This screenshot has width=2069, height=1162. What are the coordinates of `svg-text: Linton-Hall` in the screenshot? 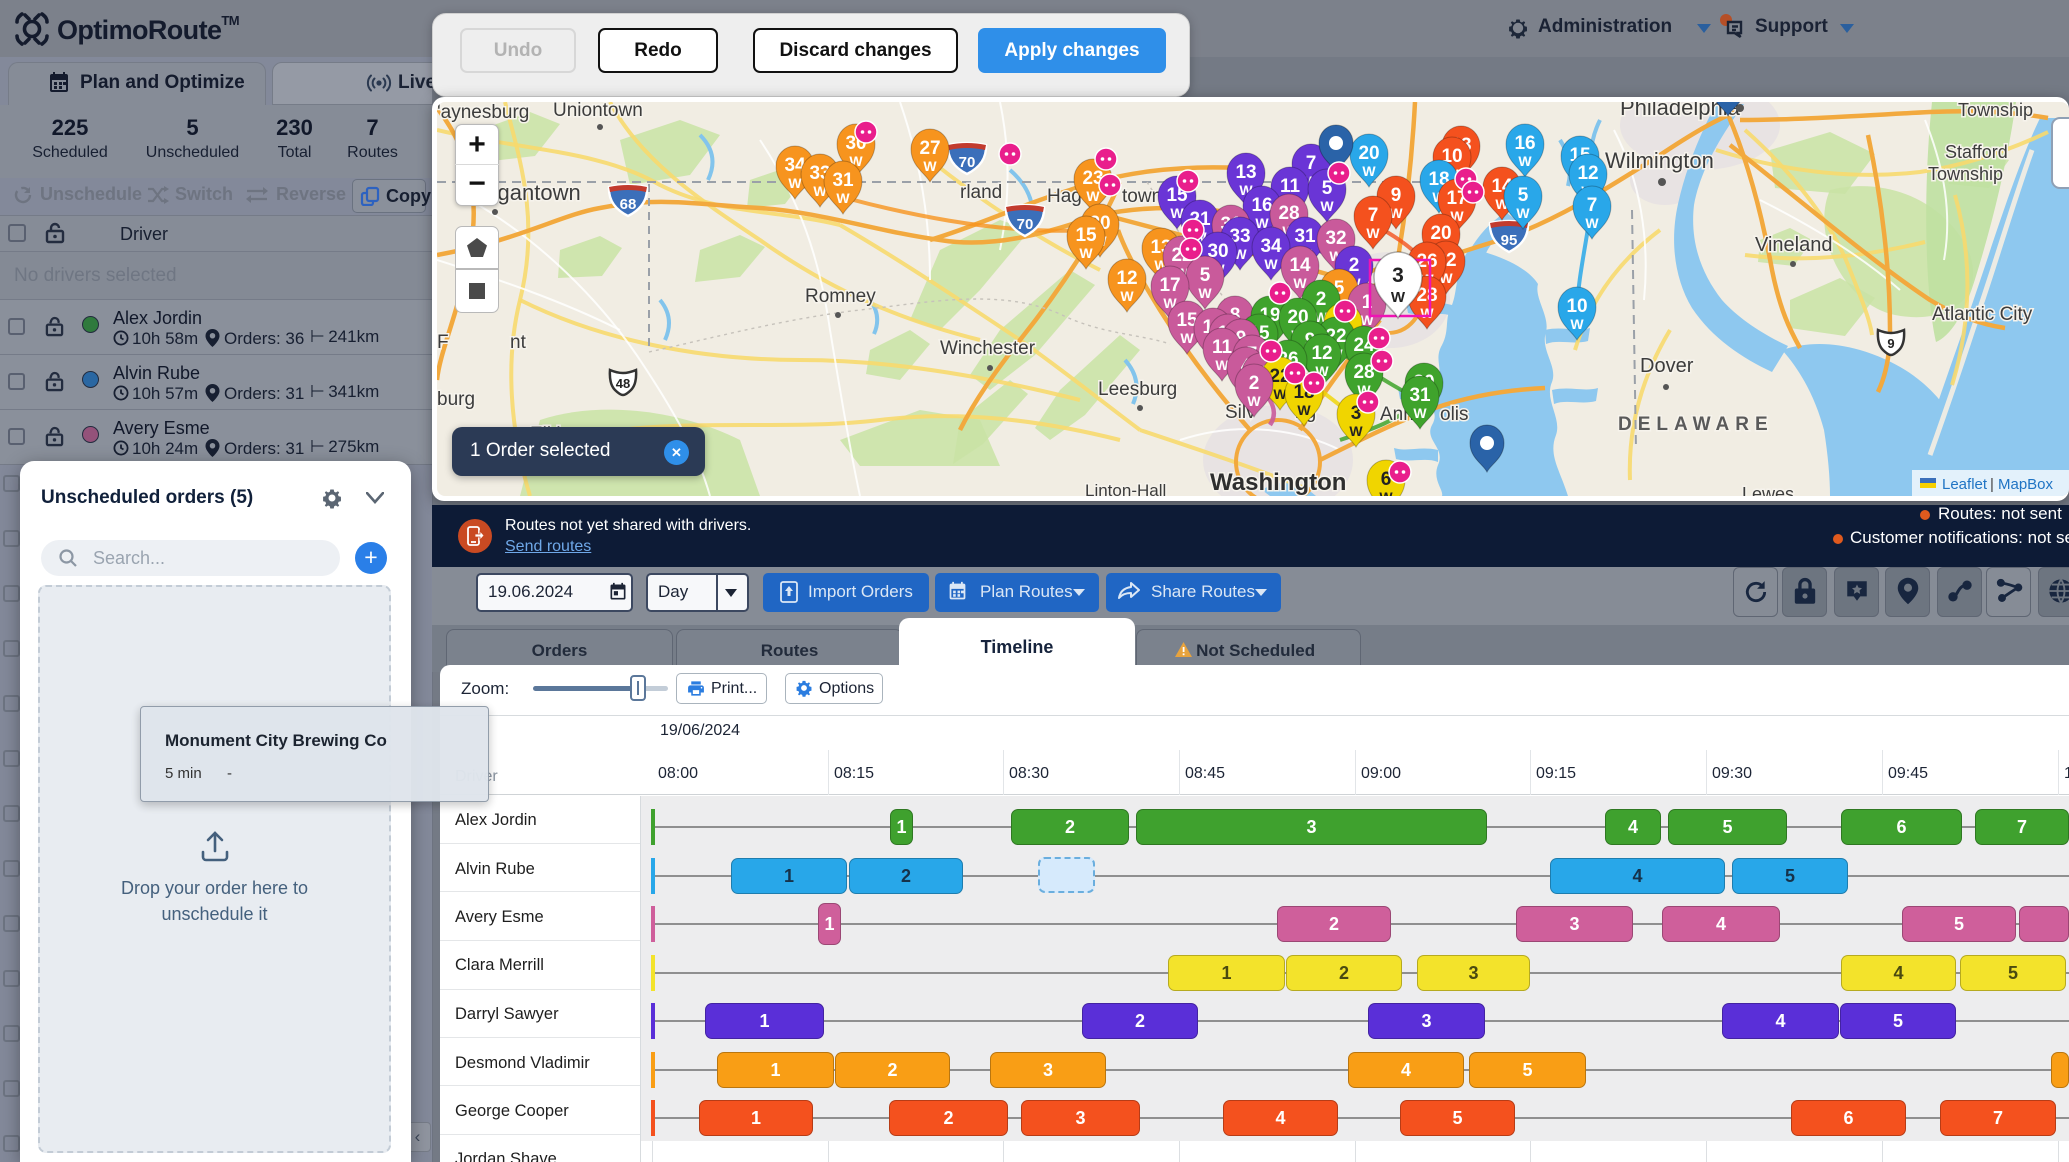 It's located at (1125, 488).